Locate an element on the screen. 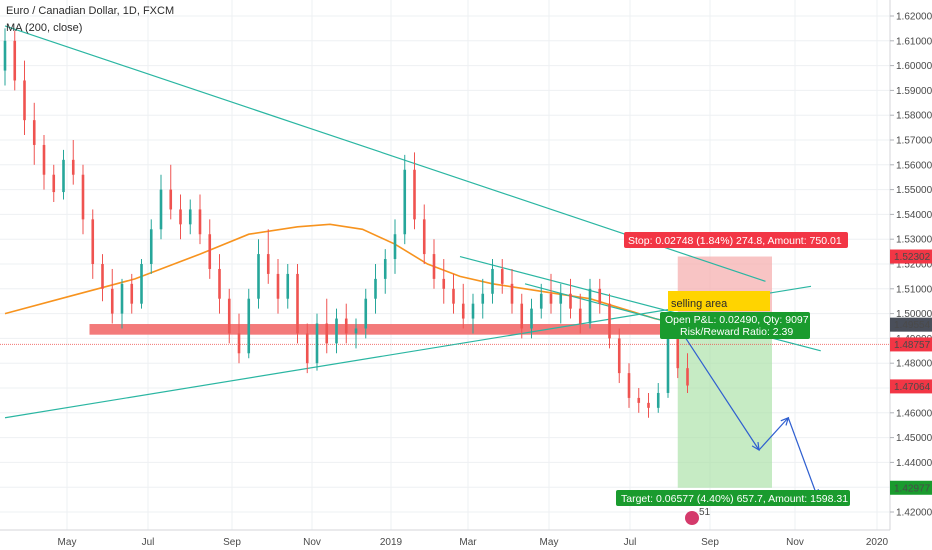 Image resolution: width=932 pixels, height=550 pixels. price-tick-label: 1.52000 is located at coordinates (914, 265).